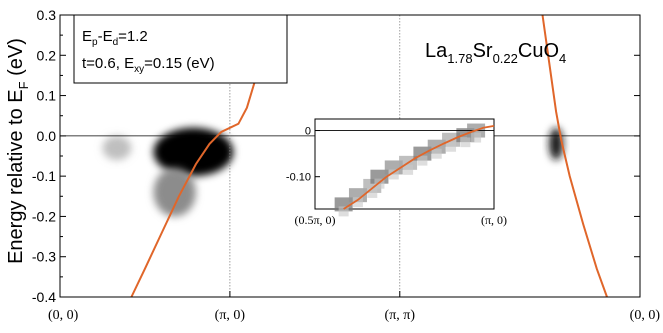 The image size is (663, 333). I want to click on y-tick-label: 0.3, so click(47, 15).